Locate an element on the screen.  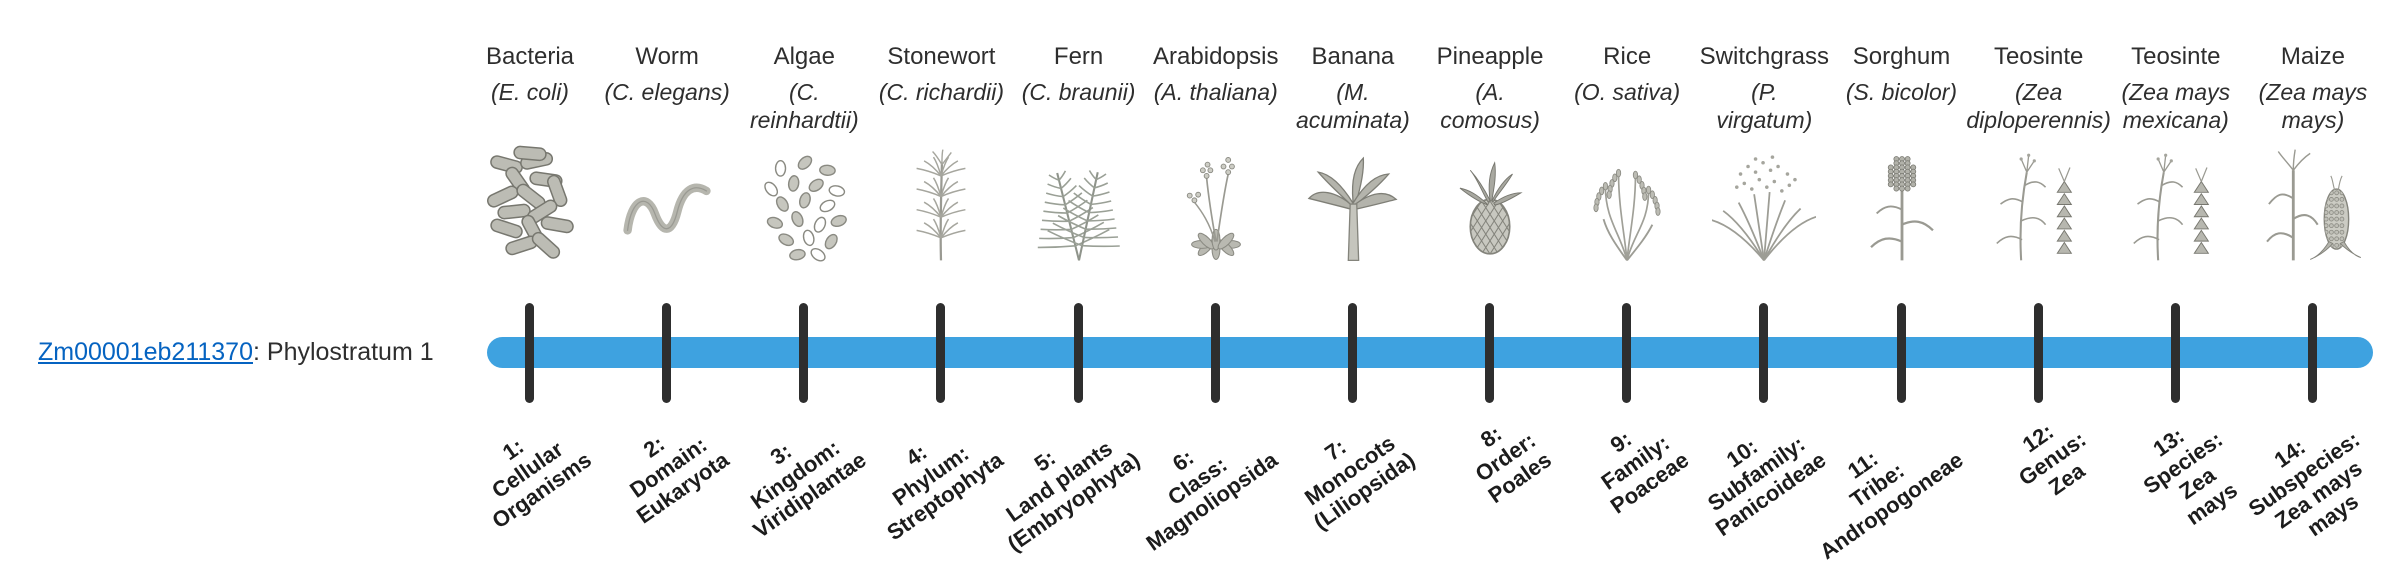
organism-header: Banana (M. acuminata) is located at coordinates (1353, 88).